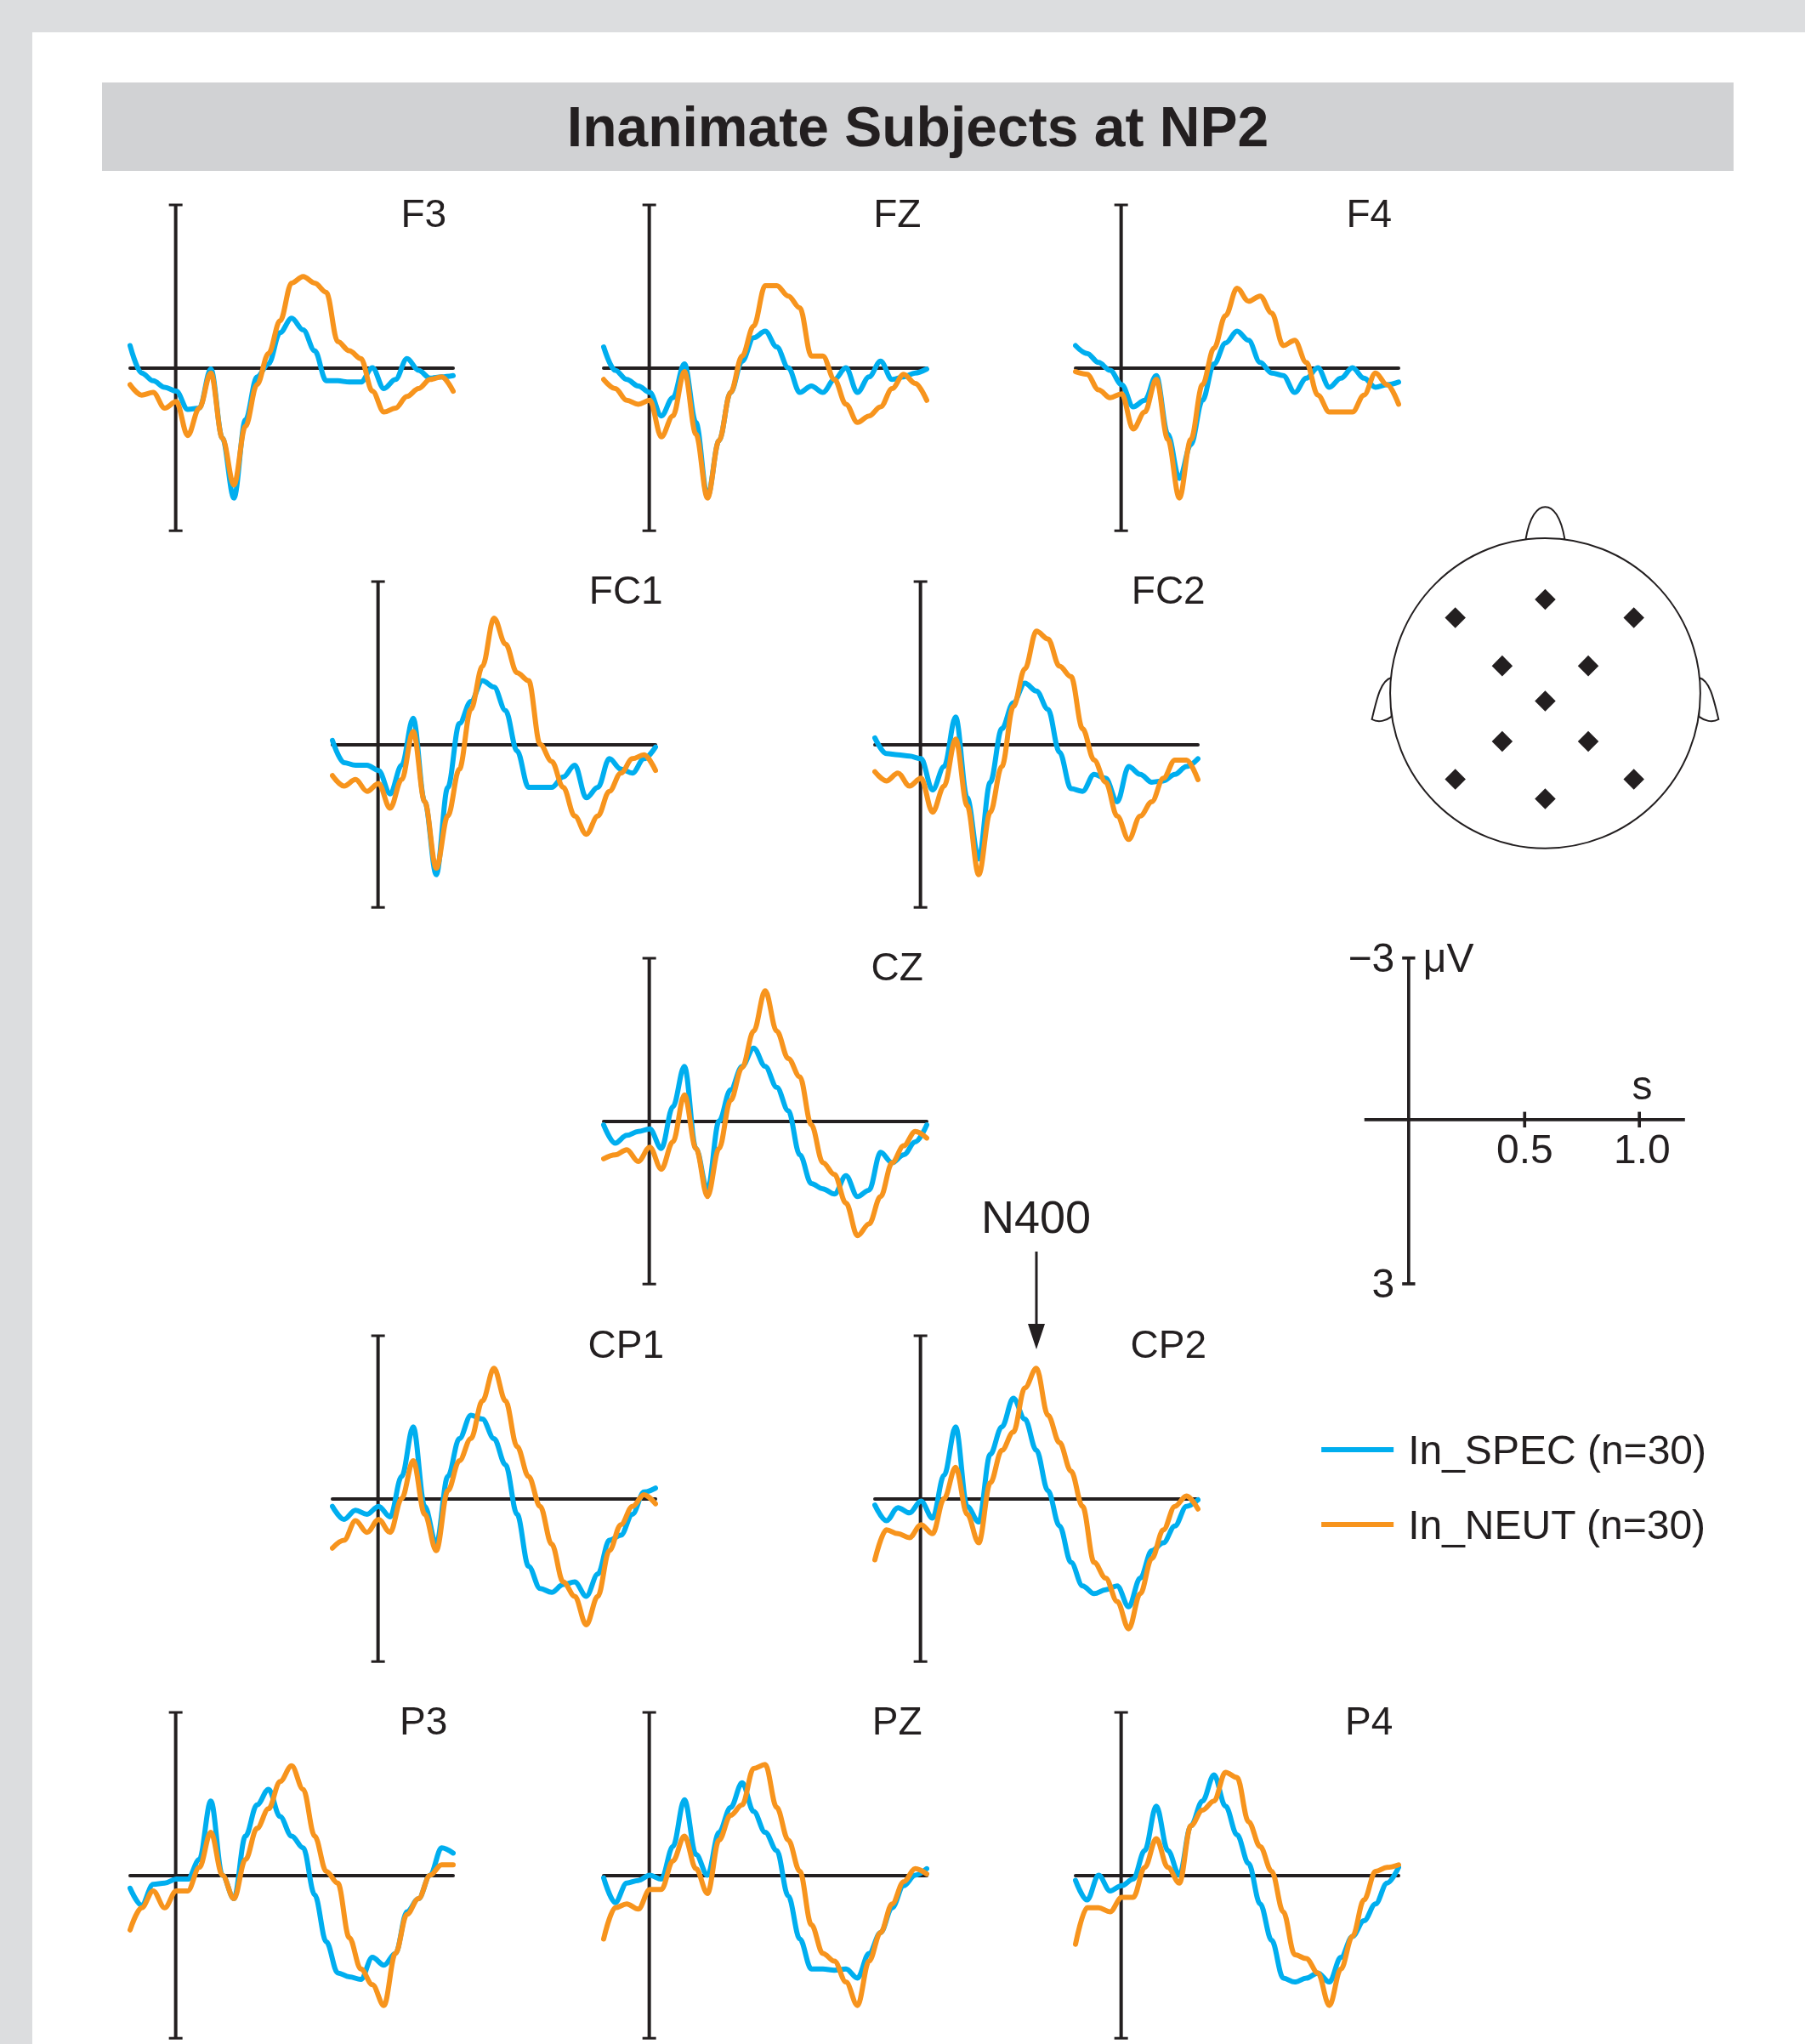  Describe the element at coordinates (1556, 1450) in the screenshot. I see `legend-label: In_SPEC (n=30)` at that location.